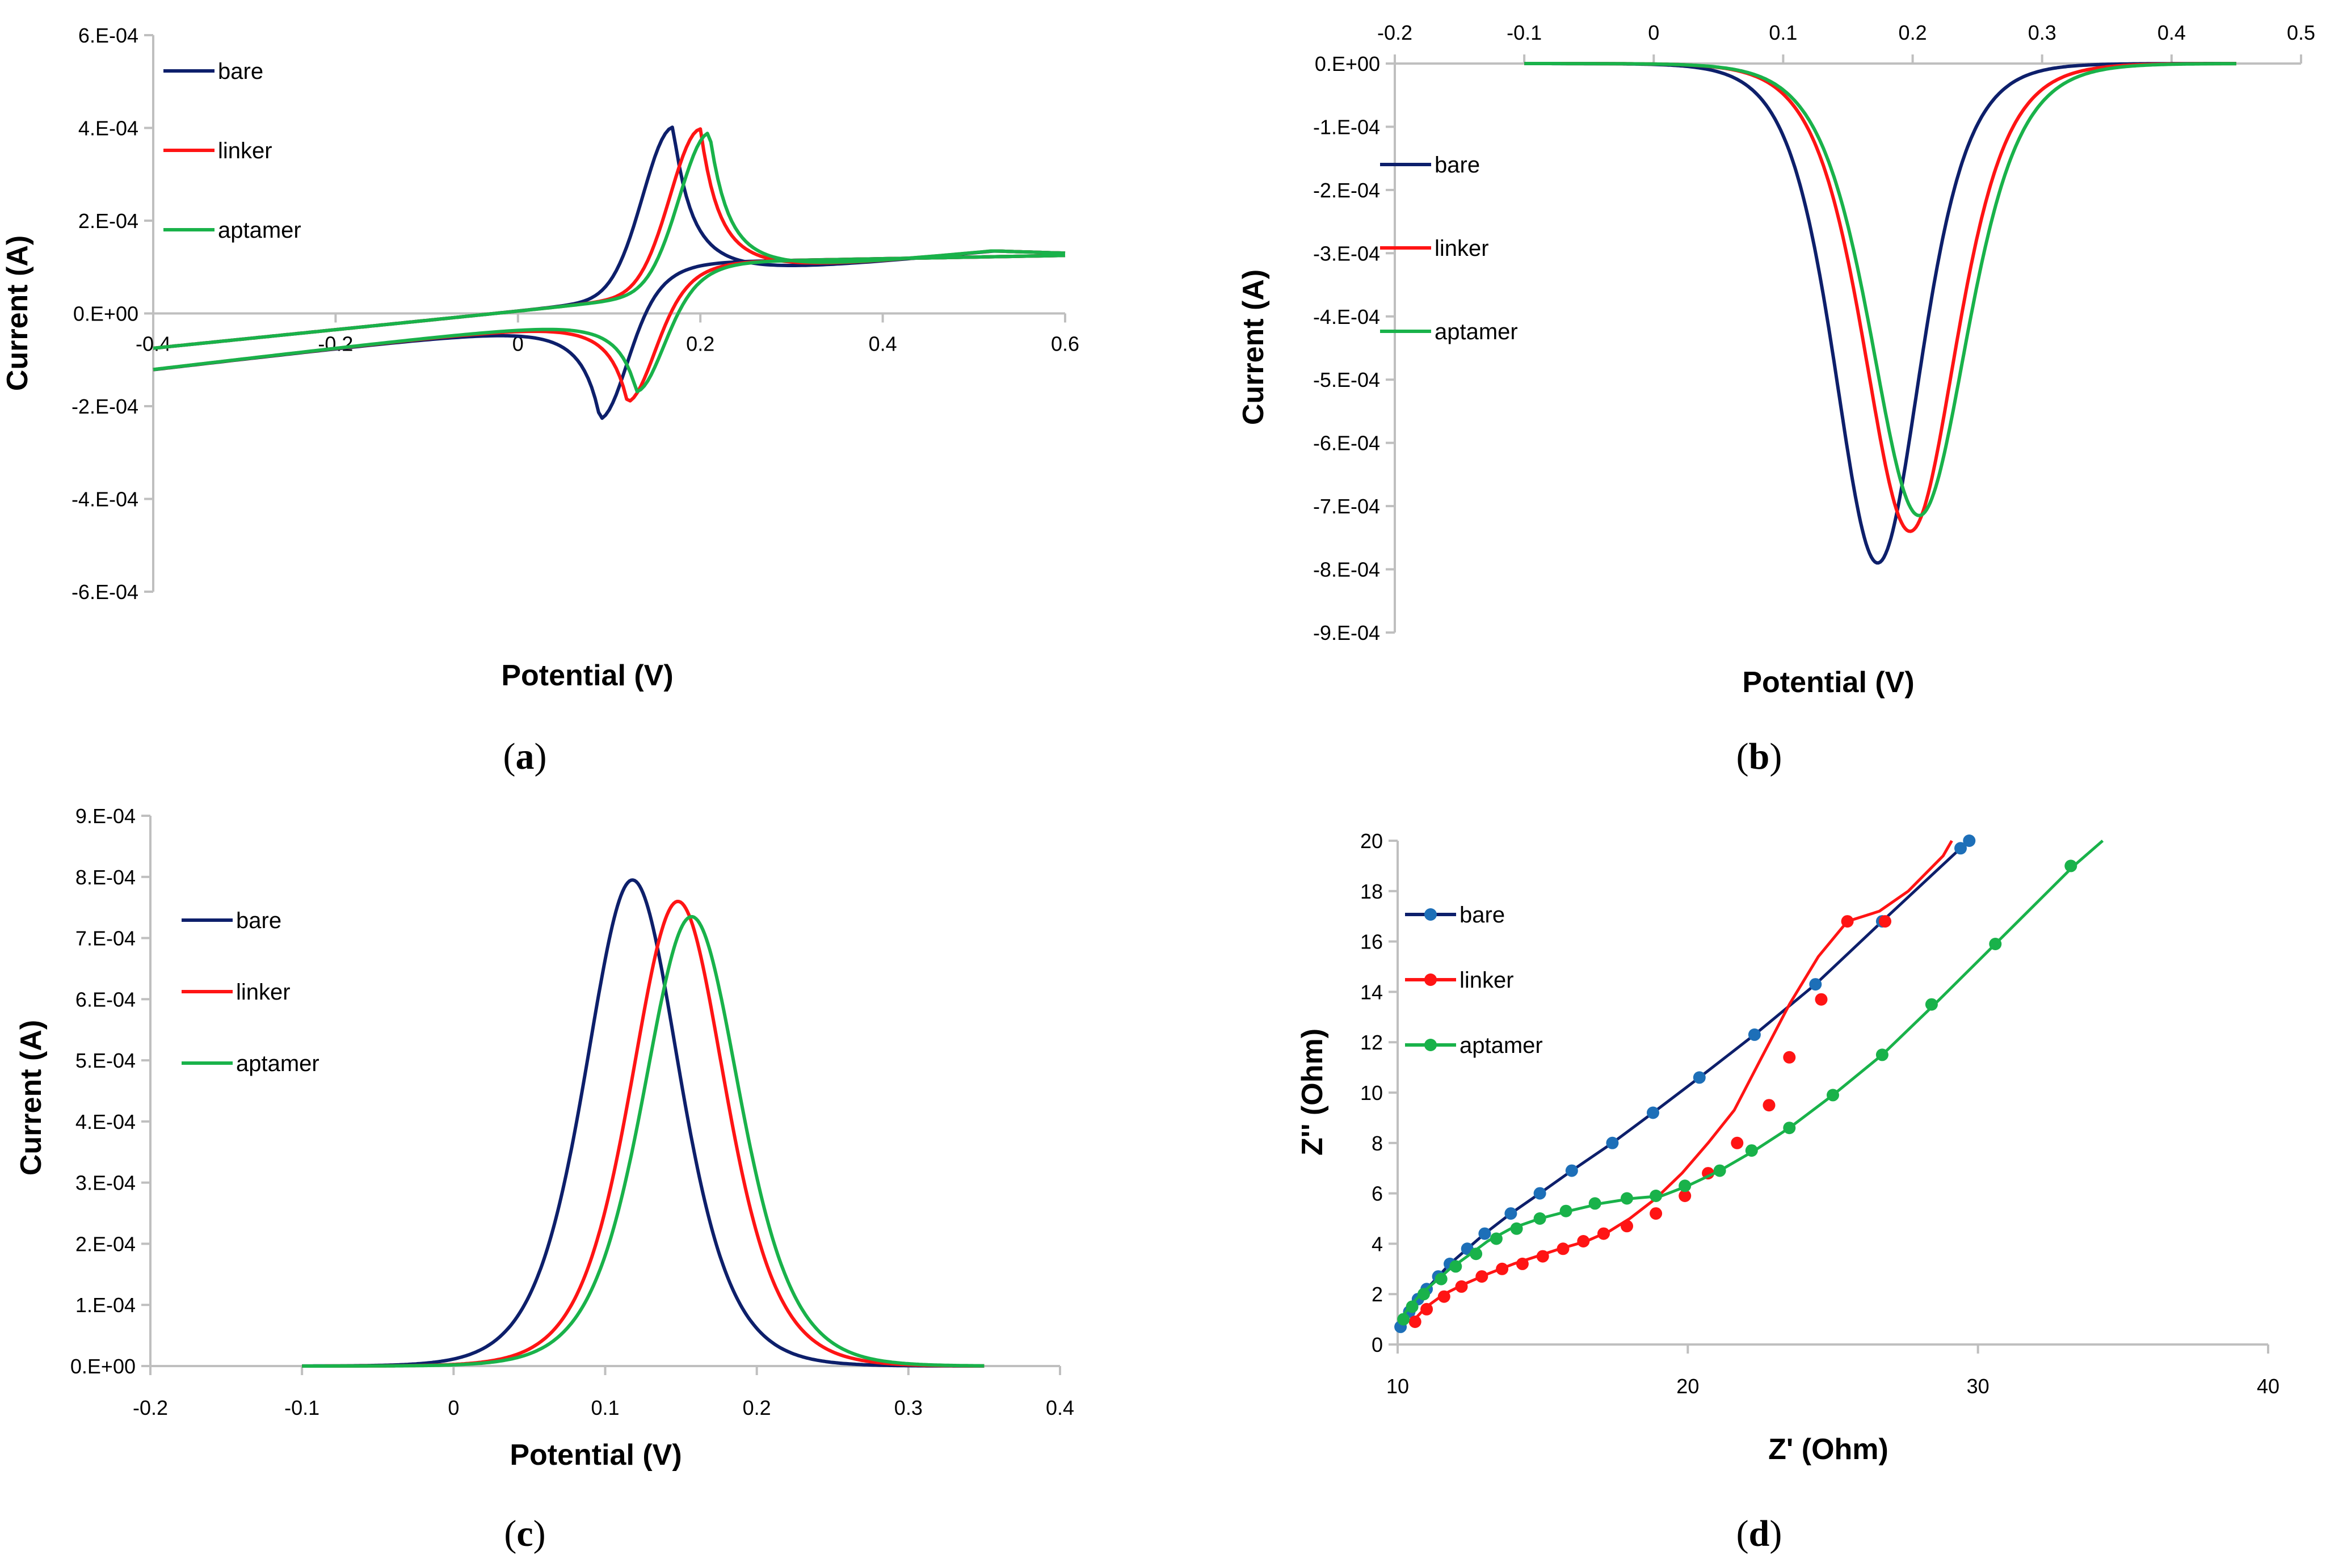 The image size is (2347, 1568). What do you see at coordinates (104, 499) in the screenshot?
I see `y-tick-label: -4.E-04` at bounding box center [104, 499].